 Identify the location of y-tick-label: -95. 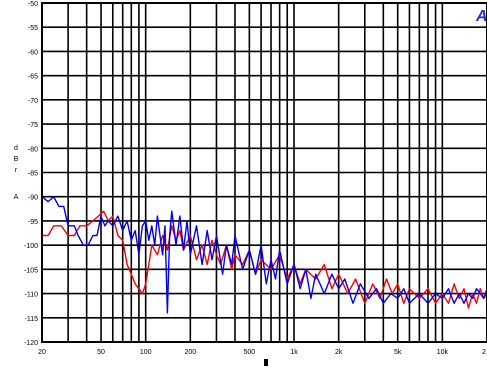
(33, 222).